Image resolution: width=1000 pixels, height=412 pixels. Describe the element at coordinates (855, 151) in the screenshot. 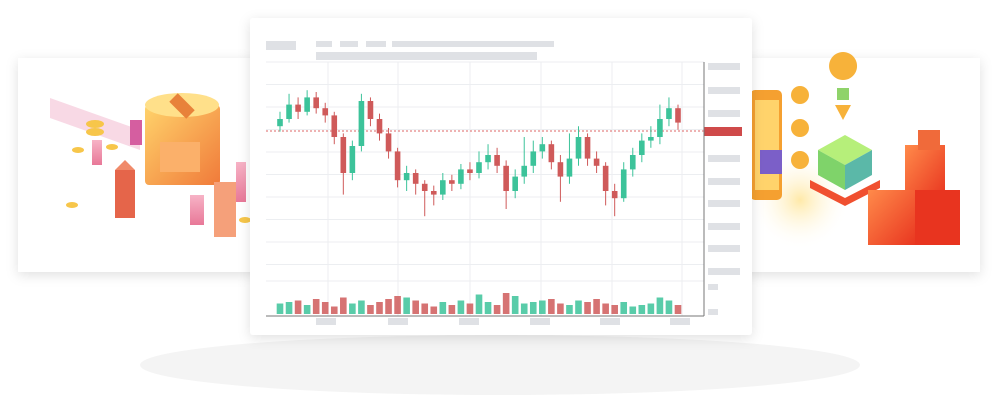

I see `right-illustration` at that location.